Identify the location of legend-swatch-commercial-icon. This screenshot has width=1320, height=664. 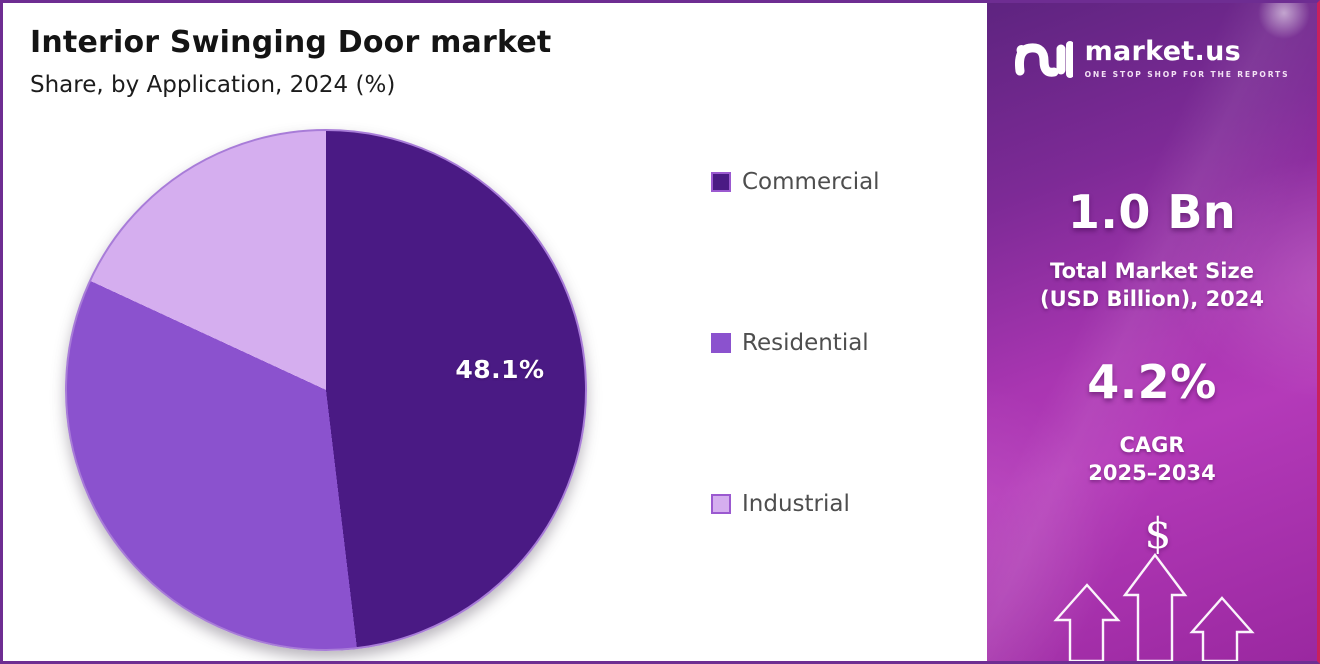
(721, 182).